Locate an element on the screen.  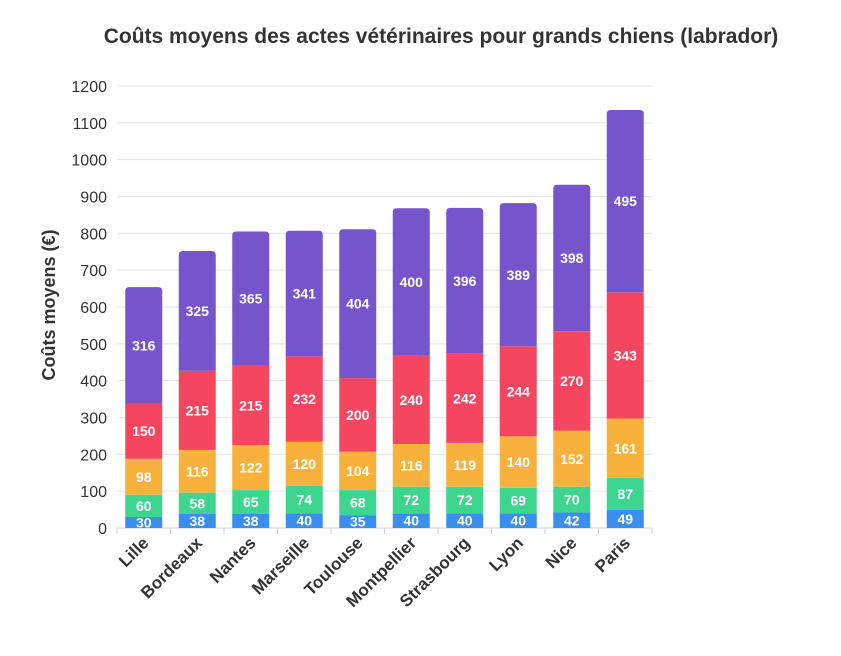
data-label: 341 is located at coordinates (305, 294).